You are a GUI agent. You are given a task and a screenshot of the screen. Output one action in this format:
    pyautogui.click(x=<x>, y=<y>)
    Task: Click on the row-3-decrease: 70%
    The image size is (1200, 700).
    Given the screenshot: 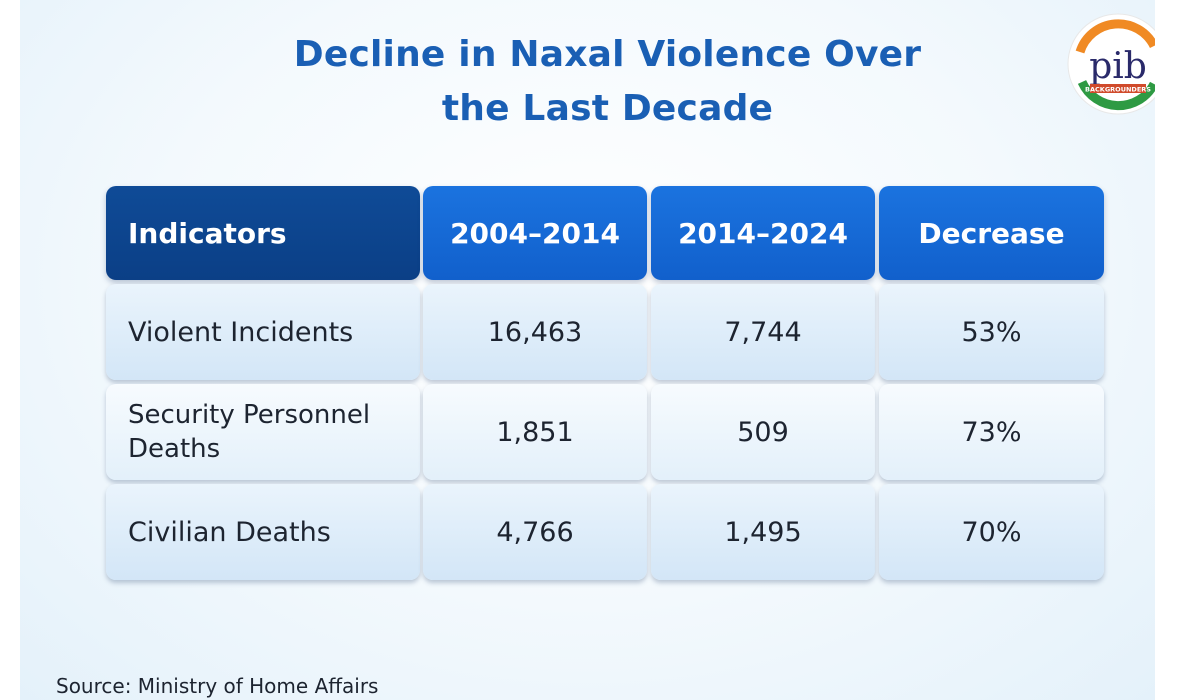 What is the action you would take?
    pyautogui.click(x=991, y=532)
    